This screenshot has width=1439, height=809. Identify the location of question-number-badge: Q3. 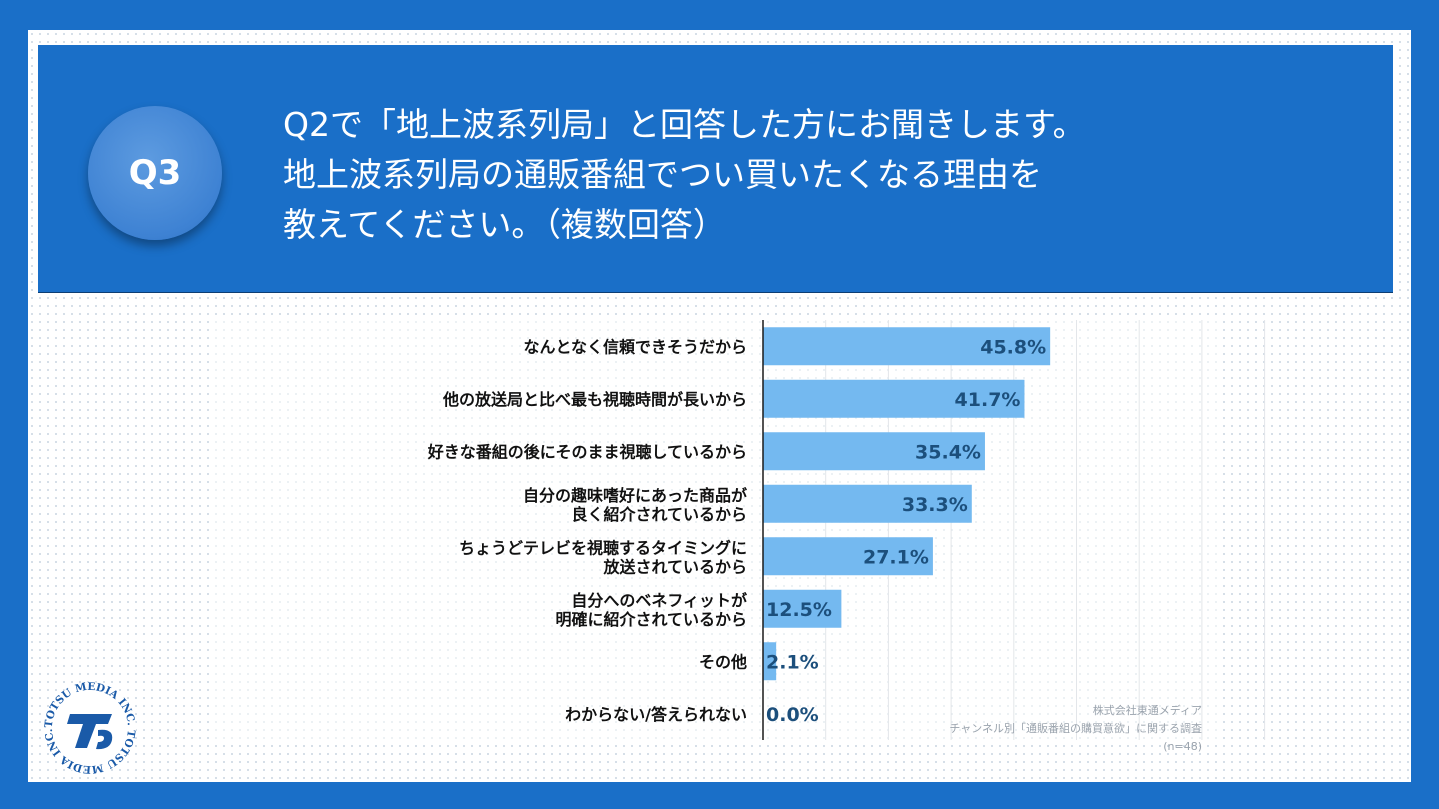
(155, 173).